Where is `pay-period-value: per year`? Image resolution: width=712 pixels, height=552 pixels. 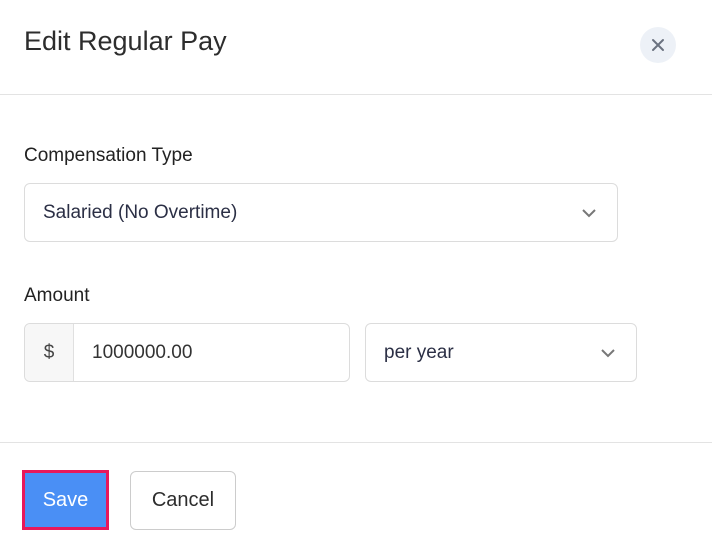
pay-period-value: per year is located at coordinates (419, 352).